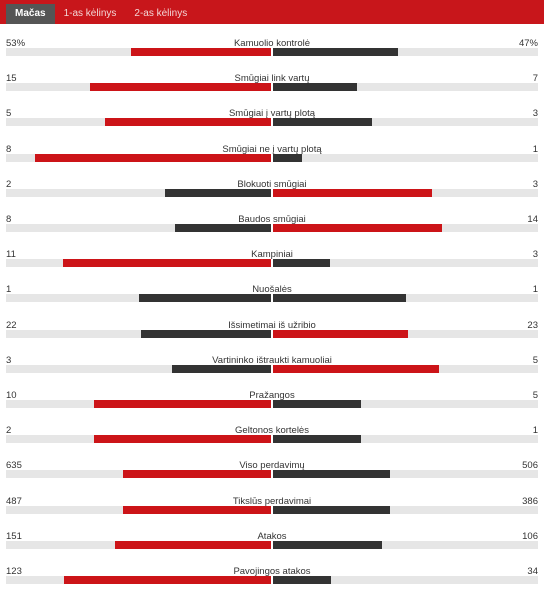 This screenshot has height=590, width=544. I want to click on tab-first-half: 1-as kėlinys, so click(90, 13).